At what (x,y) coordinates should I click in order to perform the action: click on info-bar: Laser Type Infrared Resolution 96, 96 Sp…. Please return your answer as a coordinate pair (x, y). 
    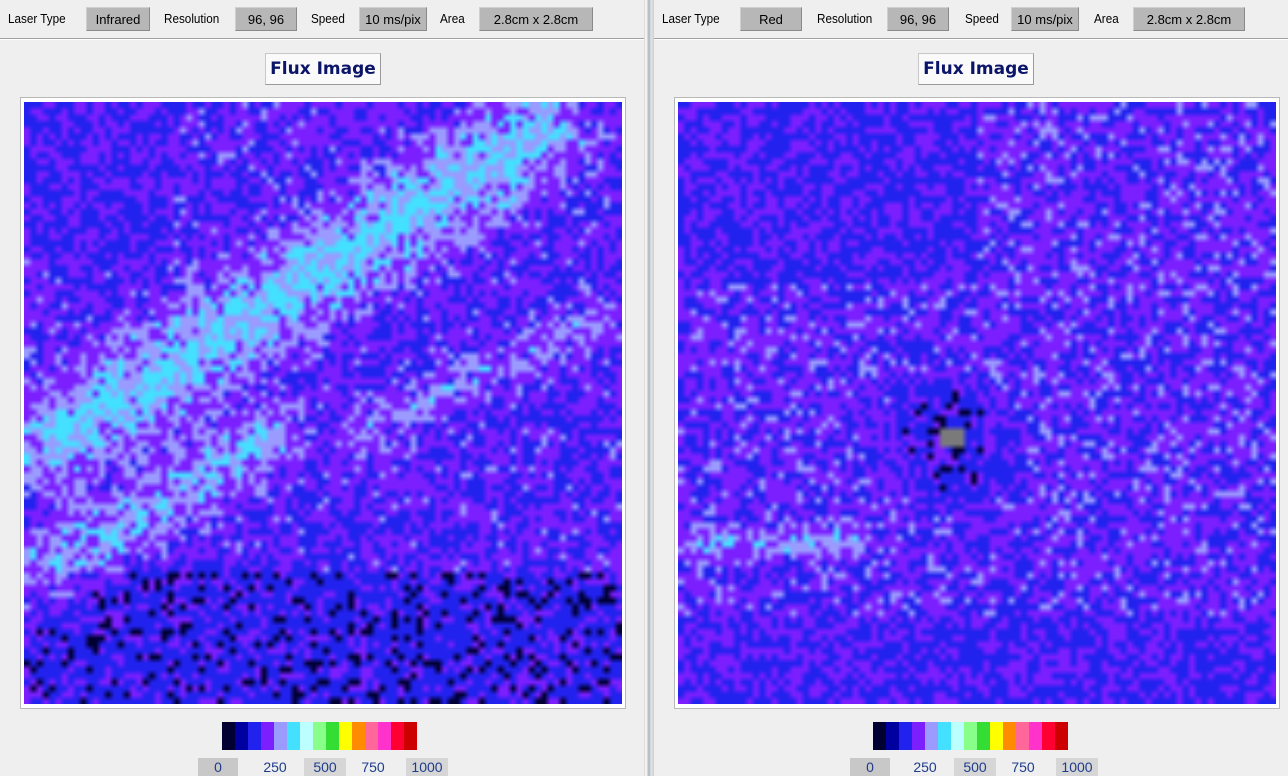
    Looking at the image, I should click on (322, 19).